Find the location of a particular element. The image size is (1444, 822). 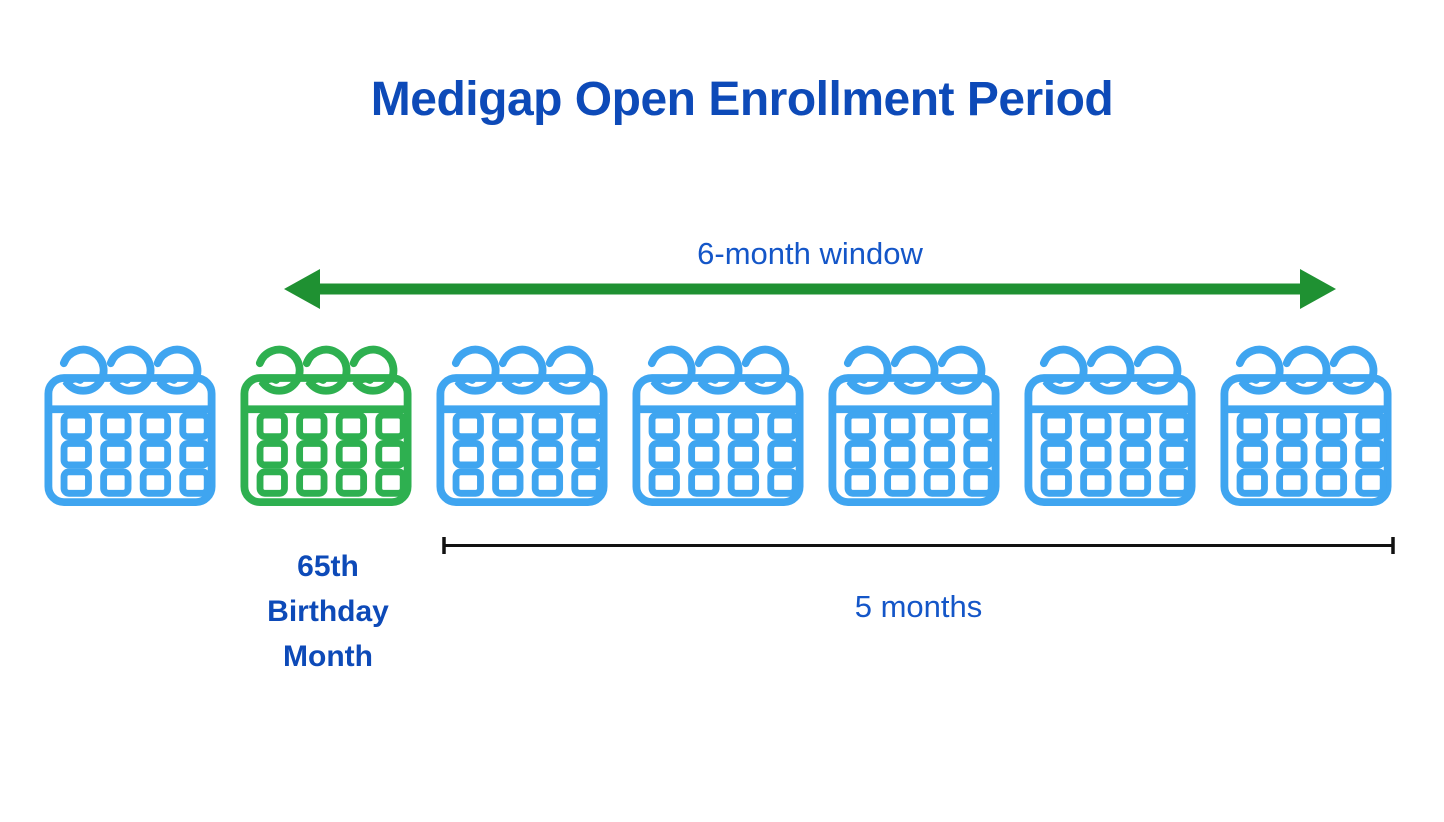

five-month-bracket is located at coordinates (918, 545).